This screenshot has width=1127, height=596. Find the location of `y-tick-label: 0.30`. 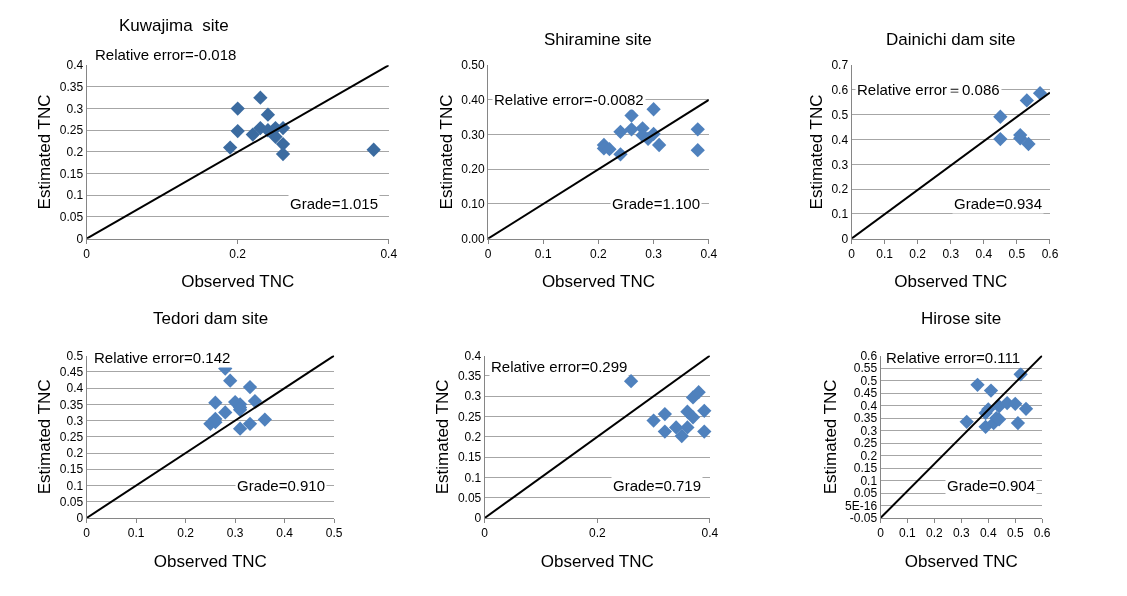

y-tick-label: 0.30 is located at coordinates (473, 134).